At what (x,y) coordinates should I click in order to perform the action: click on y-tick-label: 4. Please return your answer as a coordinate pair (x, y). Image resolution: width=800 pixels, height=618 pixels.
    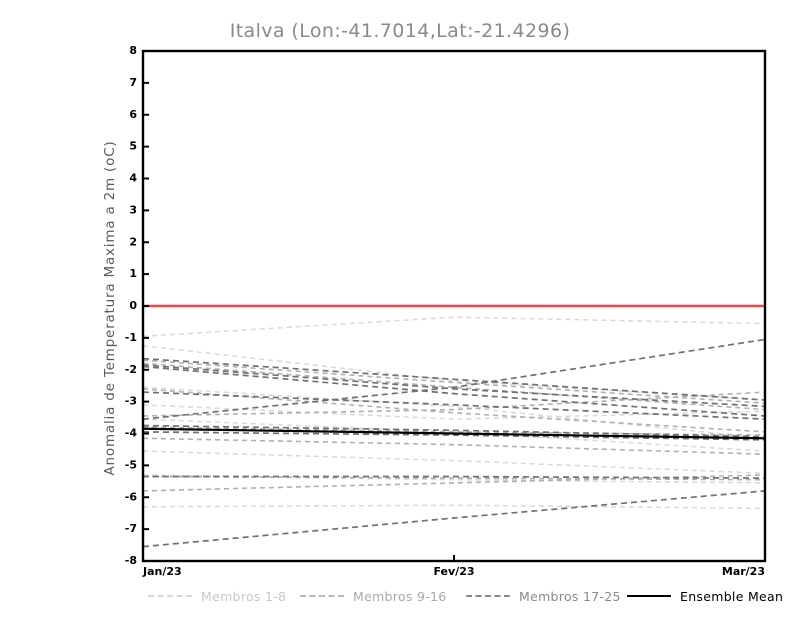
    Looking at the image, I should click on (133, 178).